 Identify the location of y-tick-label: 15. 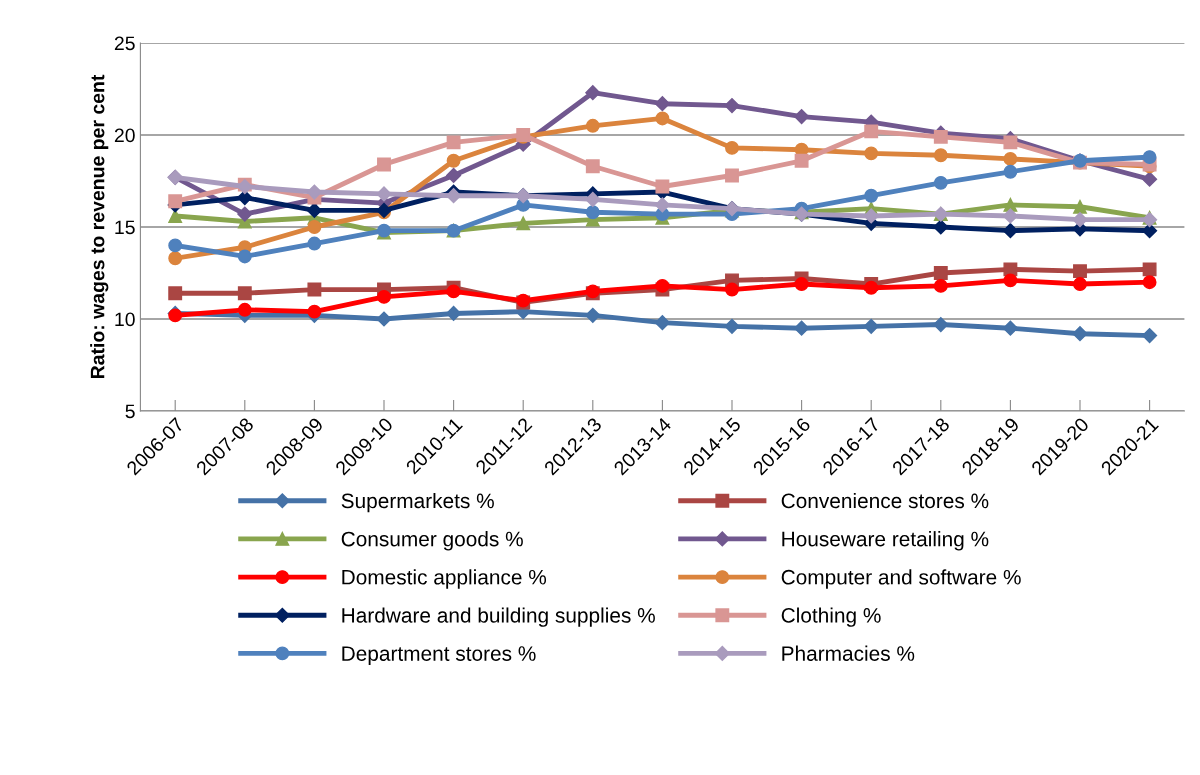
(125, 227).